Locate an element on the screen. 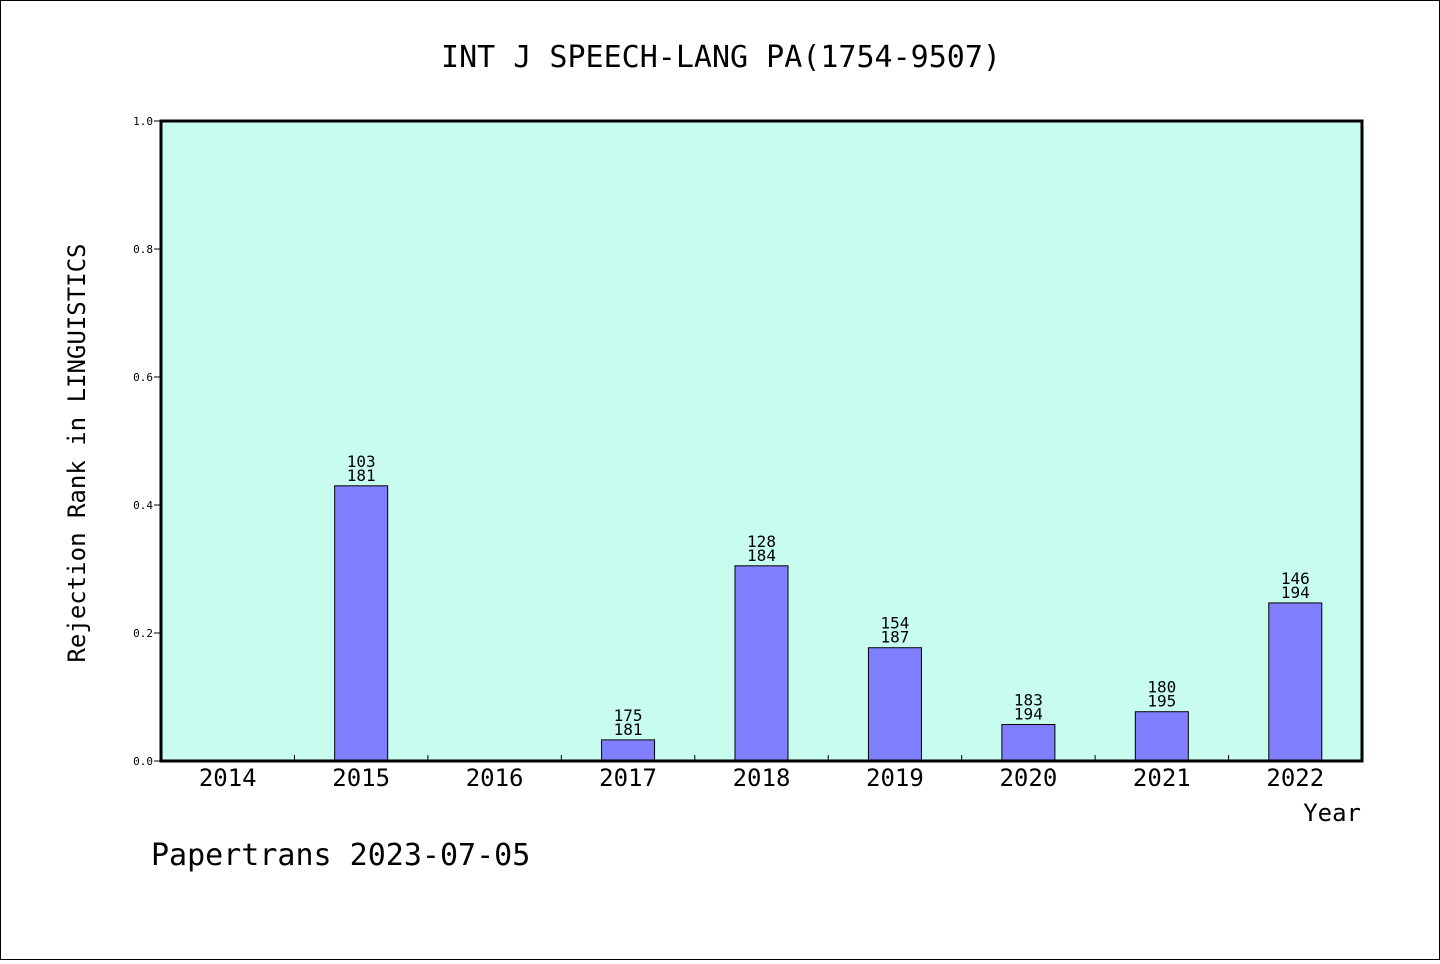  data-label-bottom: 195 is located at coordinates (1161, 701).